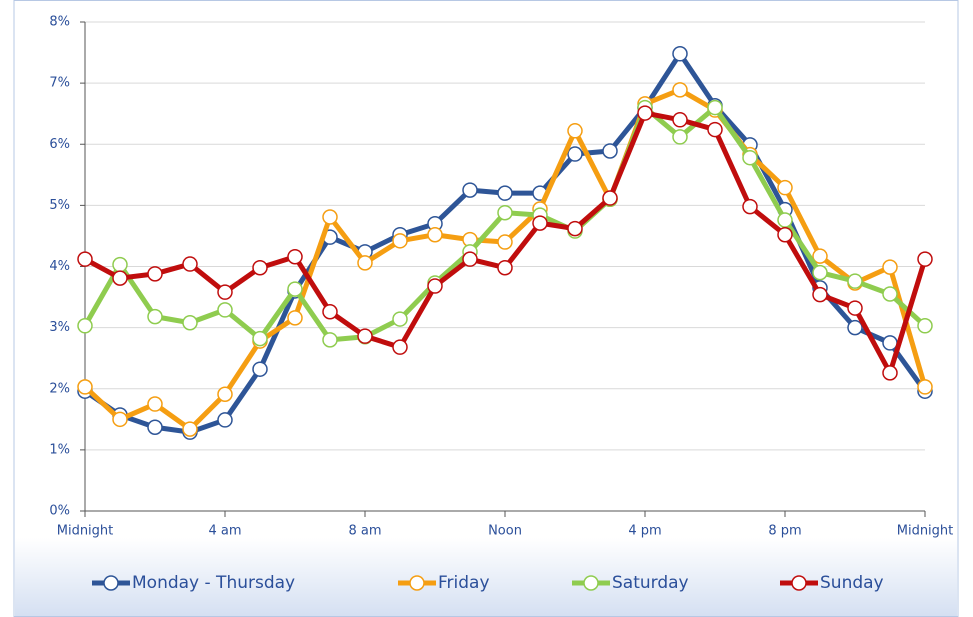  I want to click on legend-label: Saturday, so click(650, 583).